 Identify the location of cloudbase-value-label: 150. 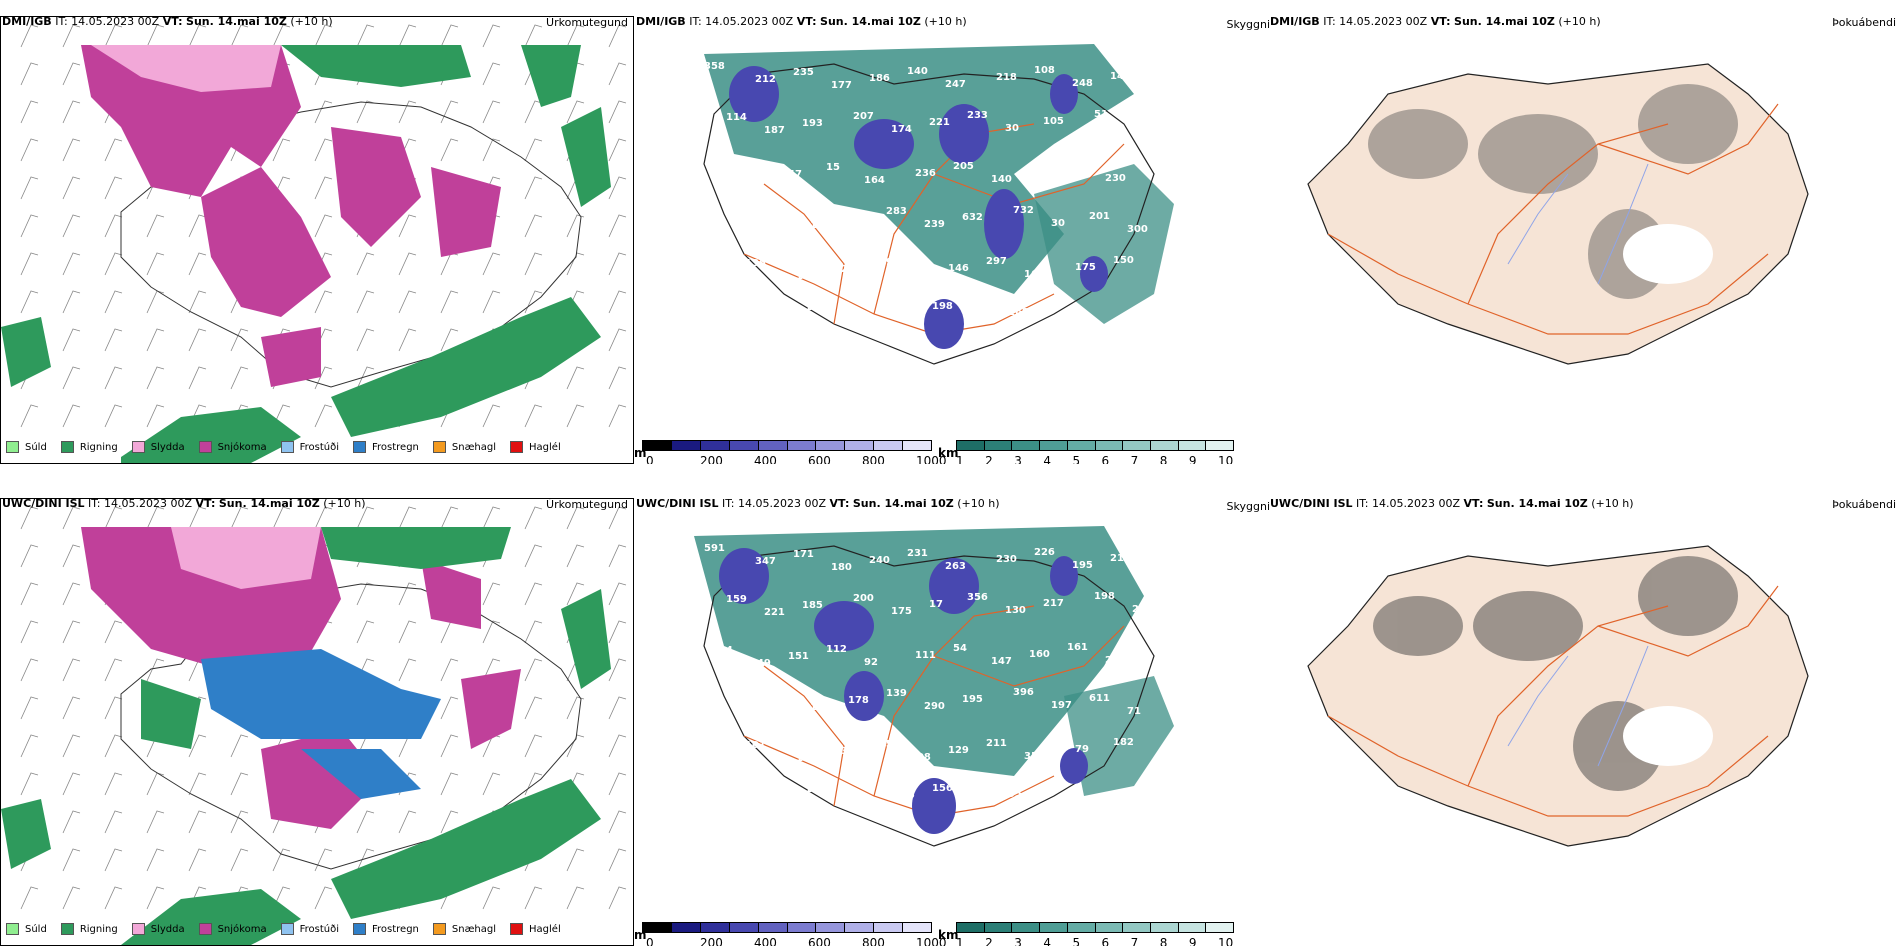
(1123, 260).